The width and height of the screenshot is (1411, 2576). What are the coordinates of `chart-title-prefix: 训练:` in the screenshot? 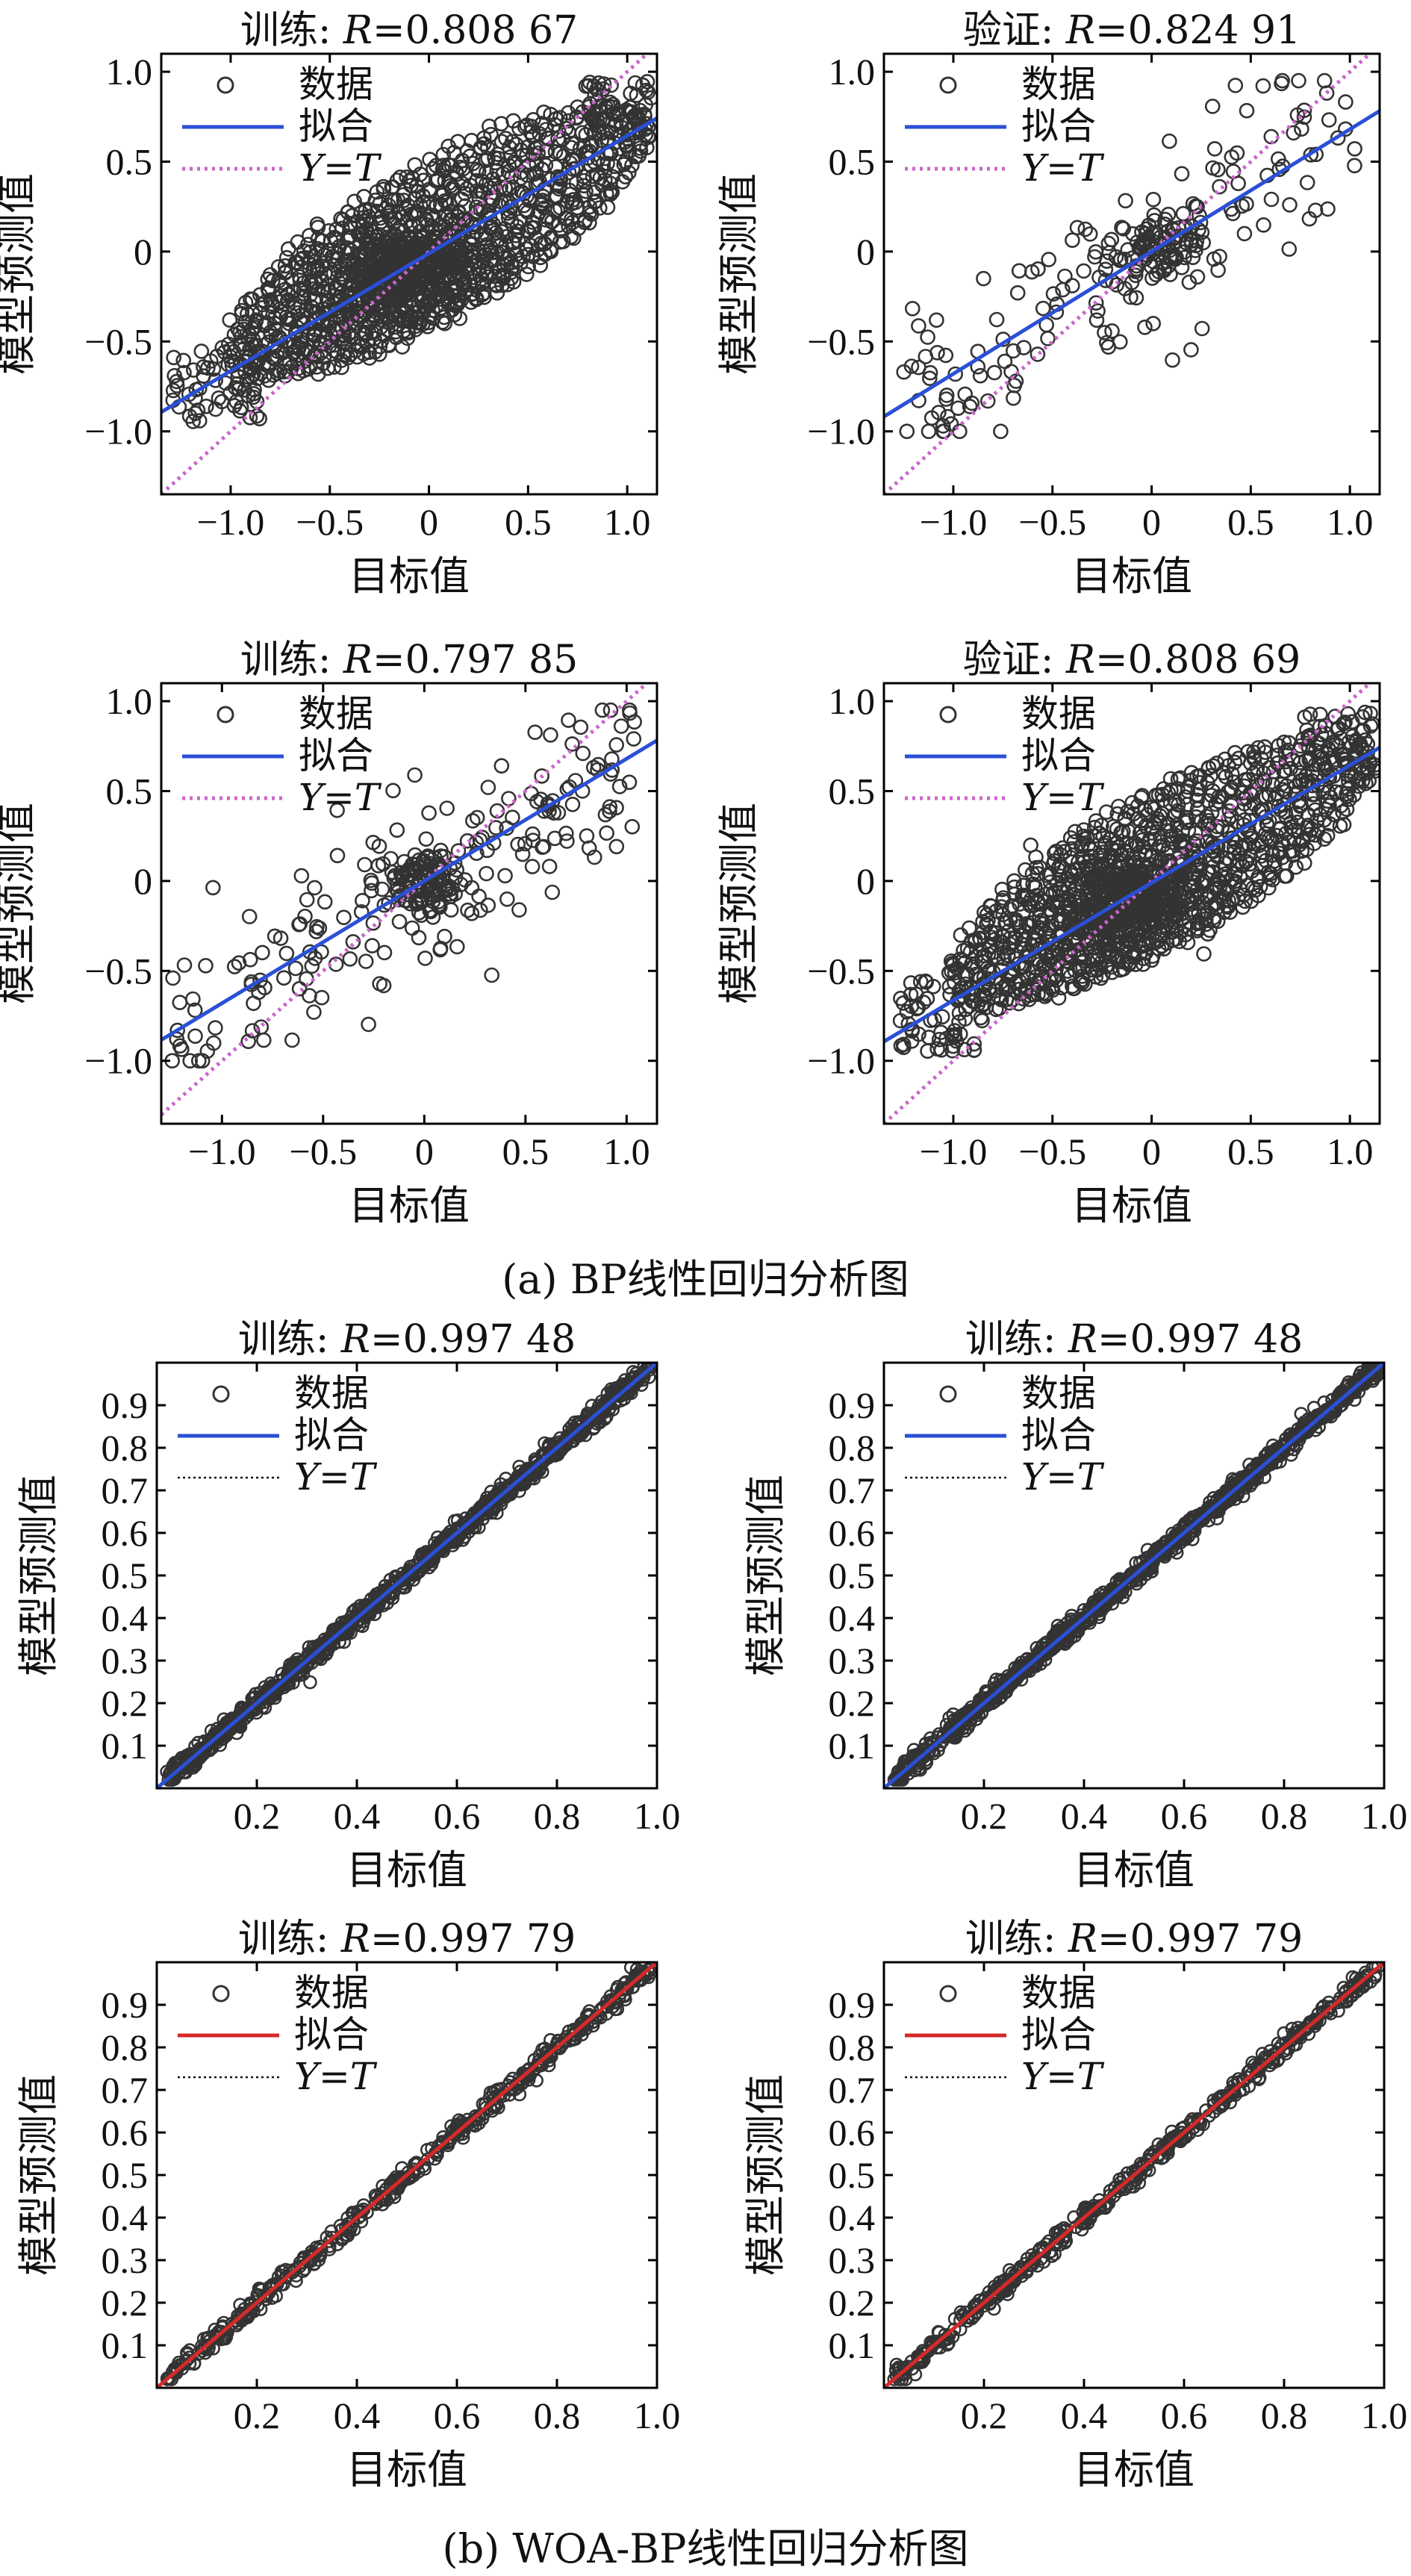 It's located at (289, 1339).